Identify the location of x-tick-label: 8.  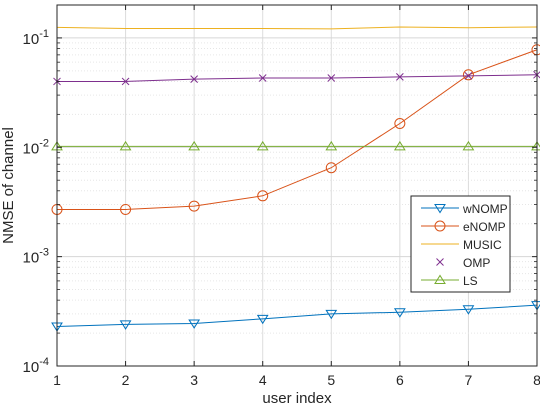
(536, 380).